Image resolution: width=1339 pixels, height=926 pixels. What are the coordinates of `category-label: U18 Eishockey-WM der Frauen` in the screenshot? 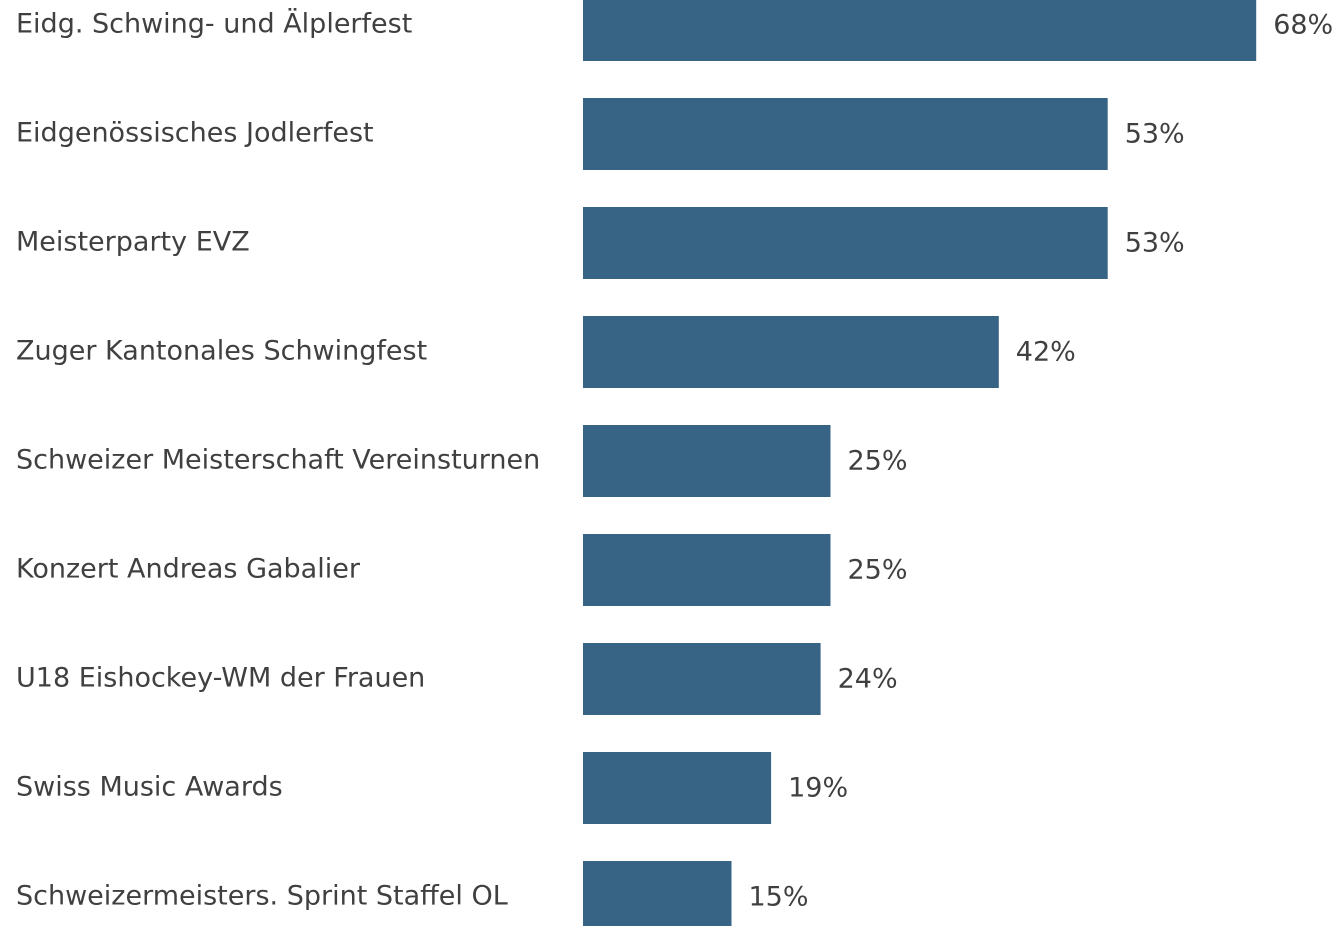 It's located at (220, 678).